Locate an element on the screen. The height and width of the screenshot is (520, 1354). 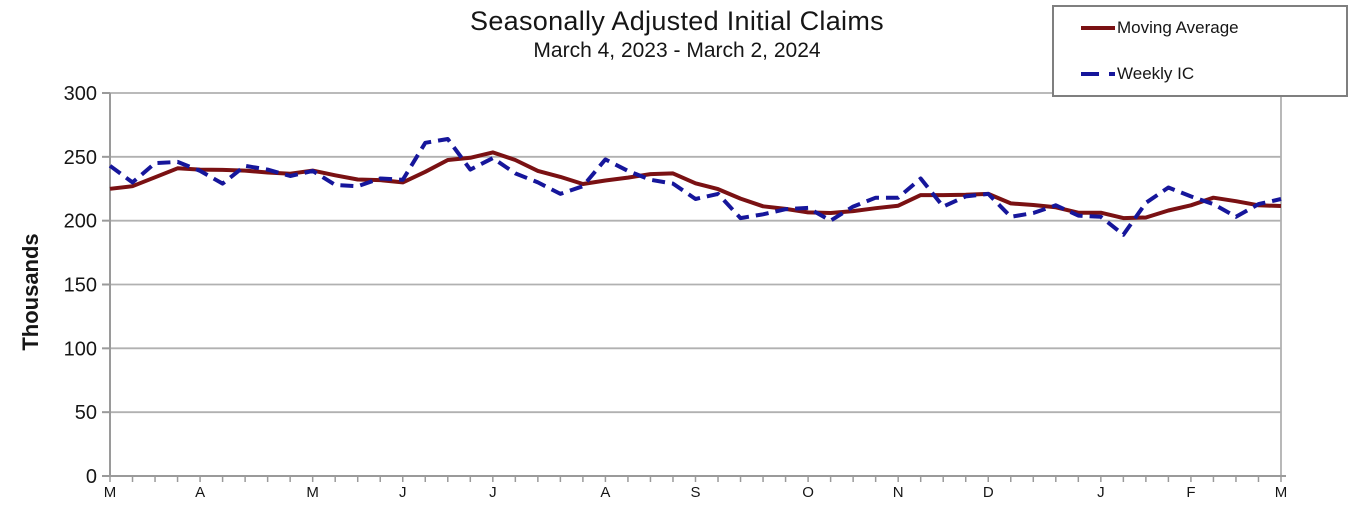
legend-item-weekly-ic: Weekly IC is located at coordinates (1213, 74).